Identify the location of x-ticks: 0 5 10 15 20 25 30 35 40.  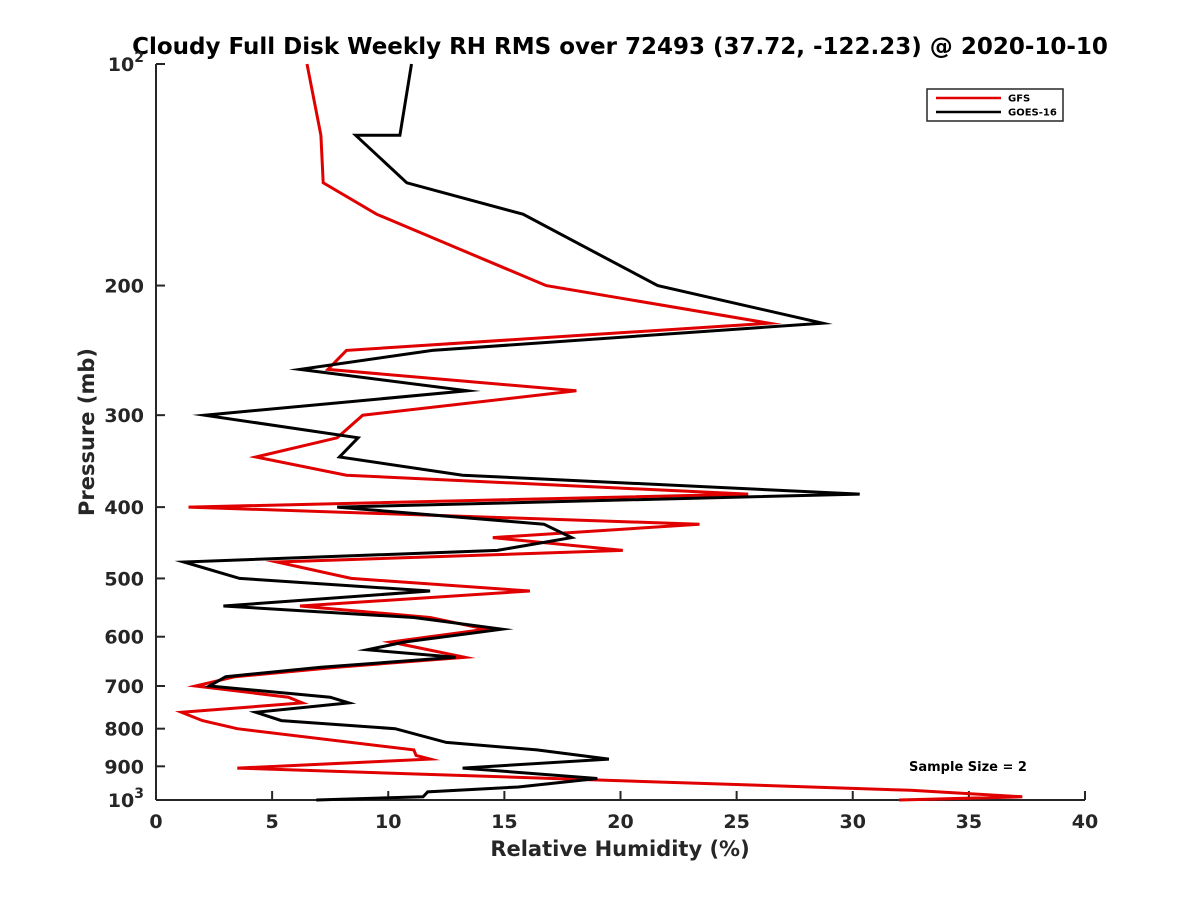
(623, 812).